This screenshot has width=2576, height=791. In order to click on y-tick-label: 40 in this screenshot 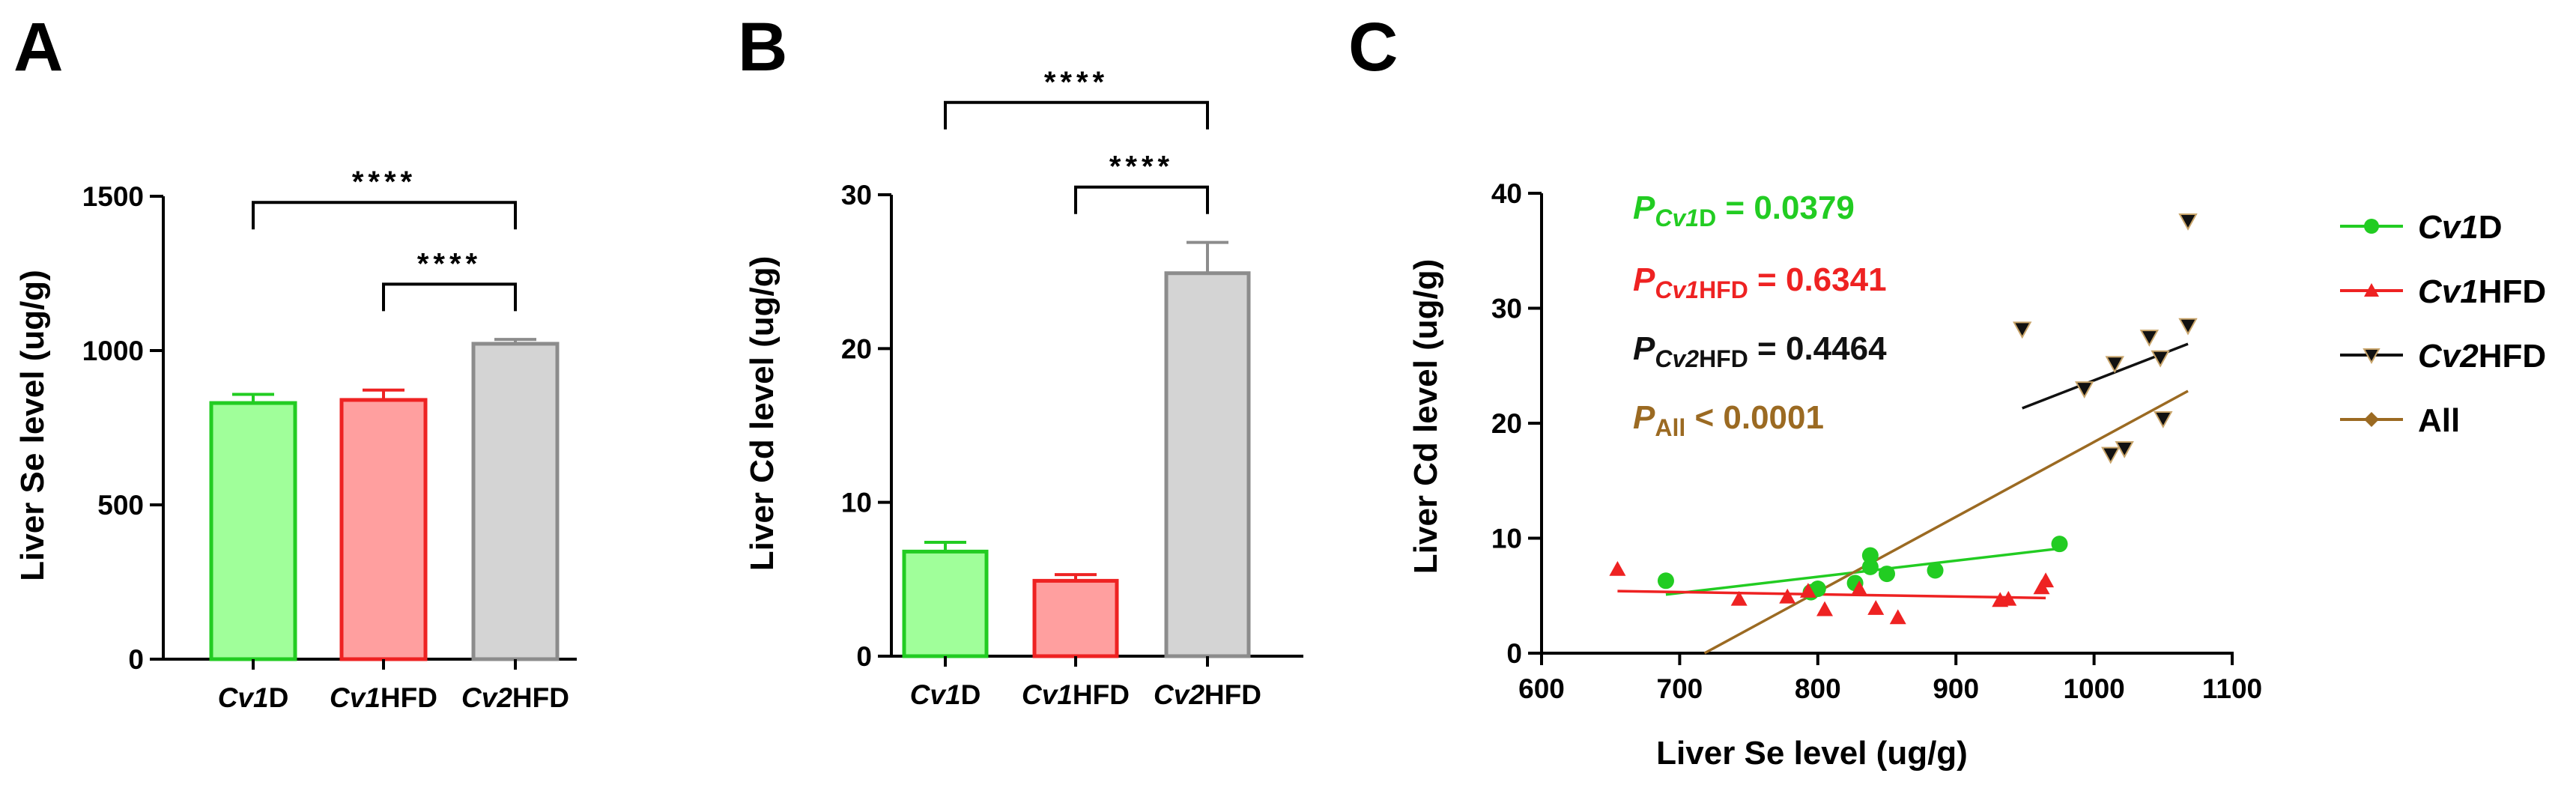, I will do `click(1506, 193)`.